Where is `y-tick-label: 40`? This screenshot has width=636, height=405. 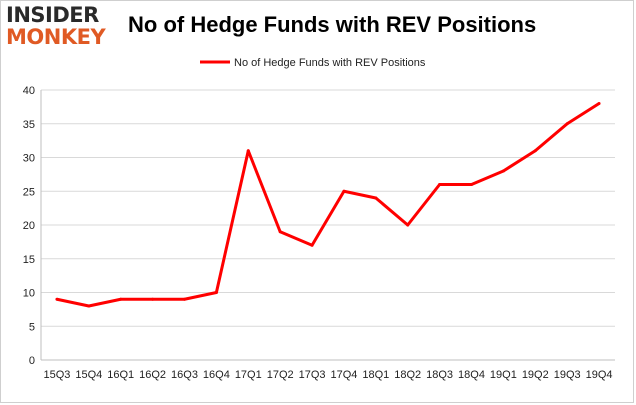 y-tick-label: 40 is located at coordinates (29, 91).